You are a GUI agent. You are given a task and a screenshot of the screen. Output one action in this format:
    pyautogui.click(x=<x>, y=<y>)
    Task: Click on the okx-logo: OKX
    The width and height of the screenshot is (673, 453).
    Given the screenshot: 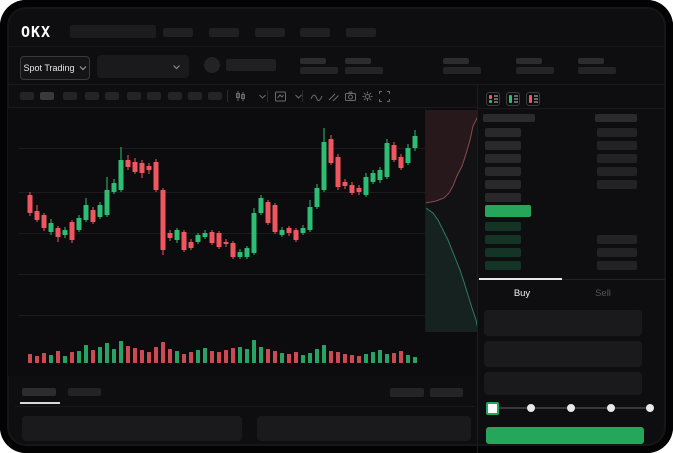 What is the action you would take?
    pyautogui.click(x=36, y=32)
    